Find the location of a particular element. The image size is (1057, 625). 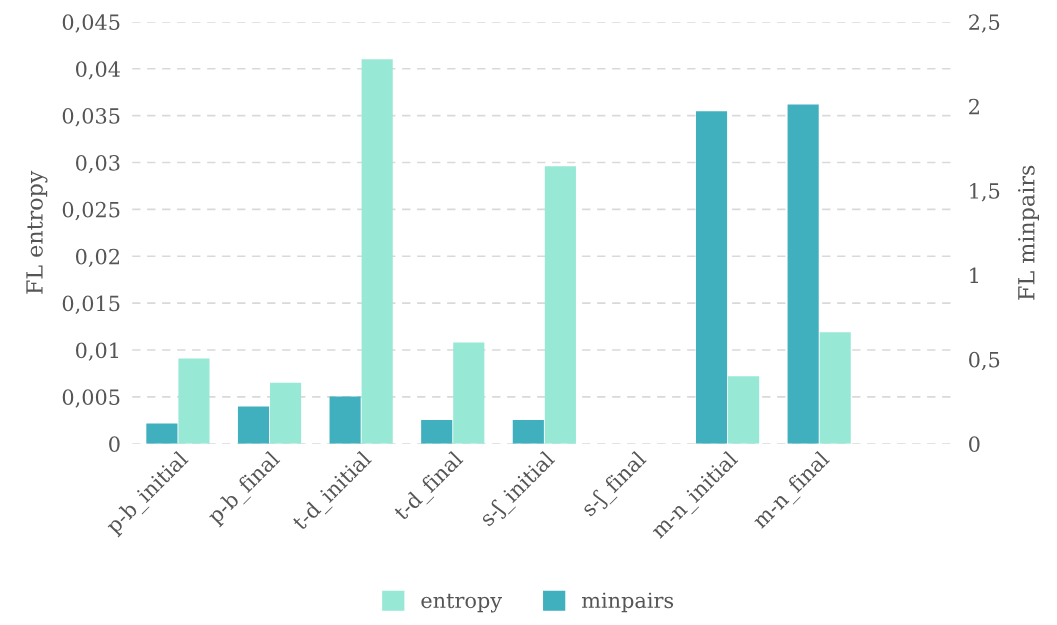

y2-tick-label: 1 is located at coordinates (974, 275).